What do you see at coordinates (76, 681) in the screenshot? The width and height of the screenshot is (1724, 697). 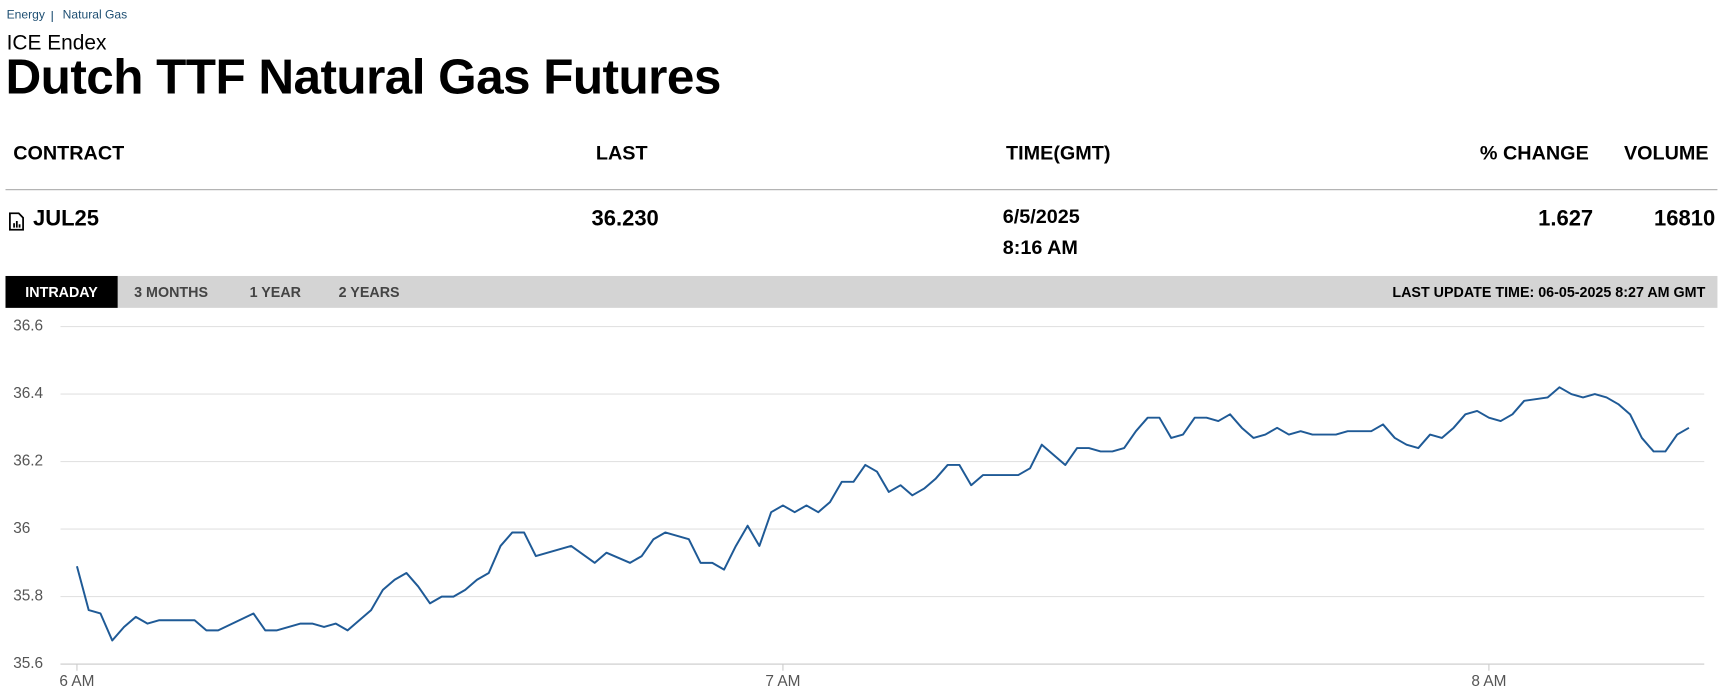 I see `x-tick-label: 6 AM` at bounding box center [76, 681].